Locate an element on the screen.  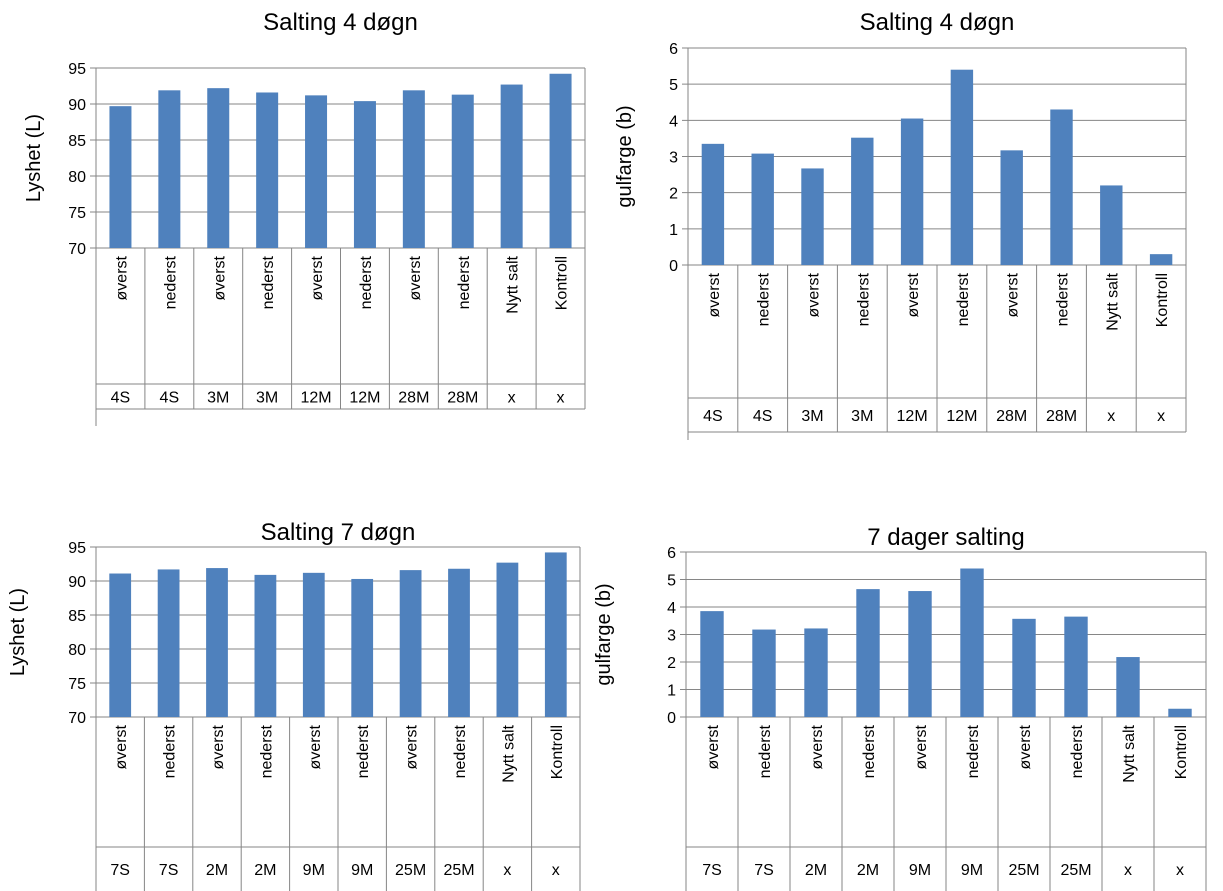
chart-title: Salting 4 døgn is located at coordinates (937, 22).